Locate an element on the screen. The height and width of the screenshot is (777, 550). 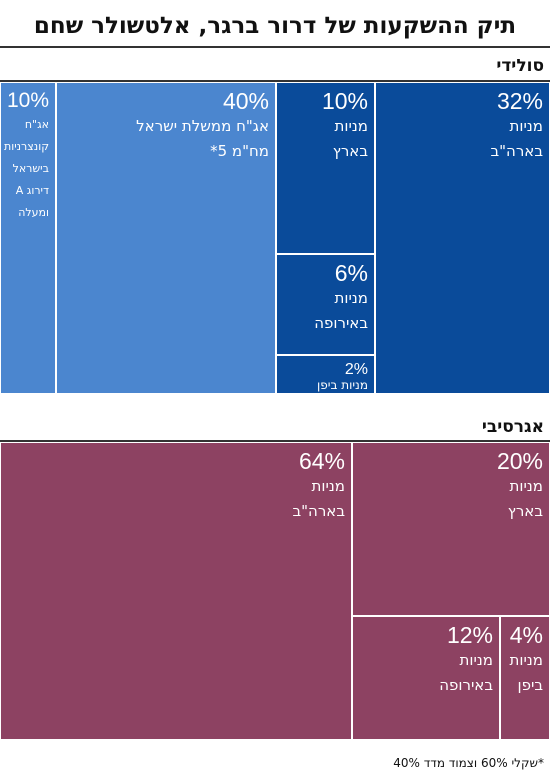
solid-tile-pct-4: 40% is located at coordinates (245, 101).